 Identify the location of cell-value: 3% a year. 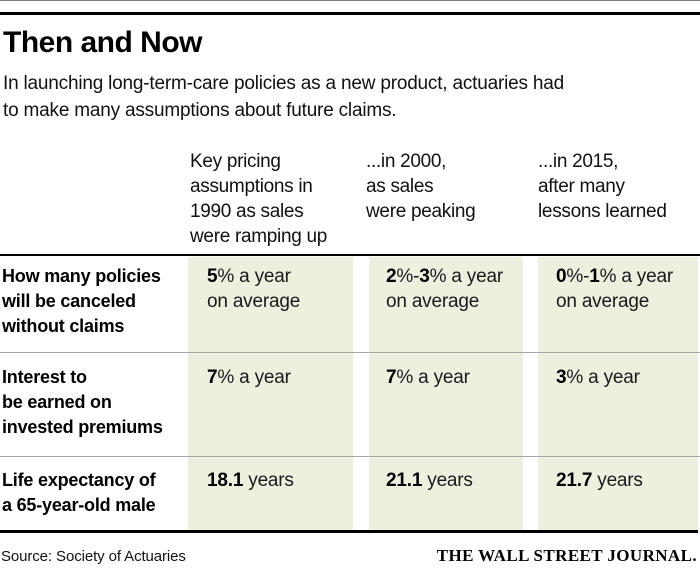
(598, 377).